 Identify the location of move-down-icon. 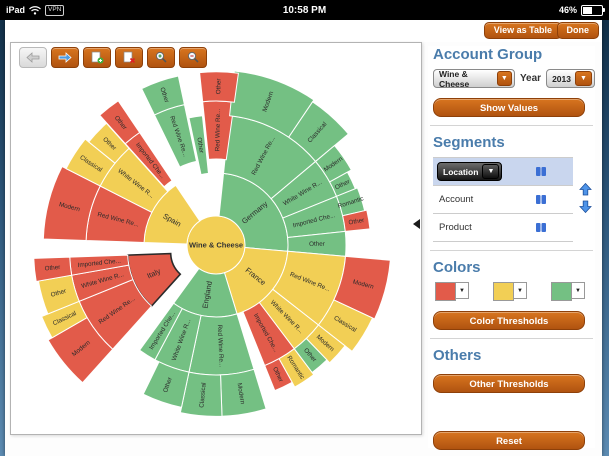
(585, 206).